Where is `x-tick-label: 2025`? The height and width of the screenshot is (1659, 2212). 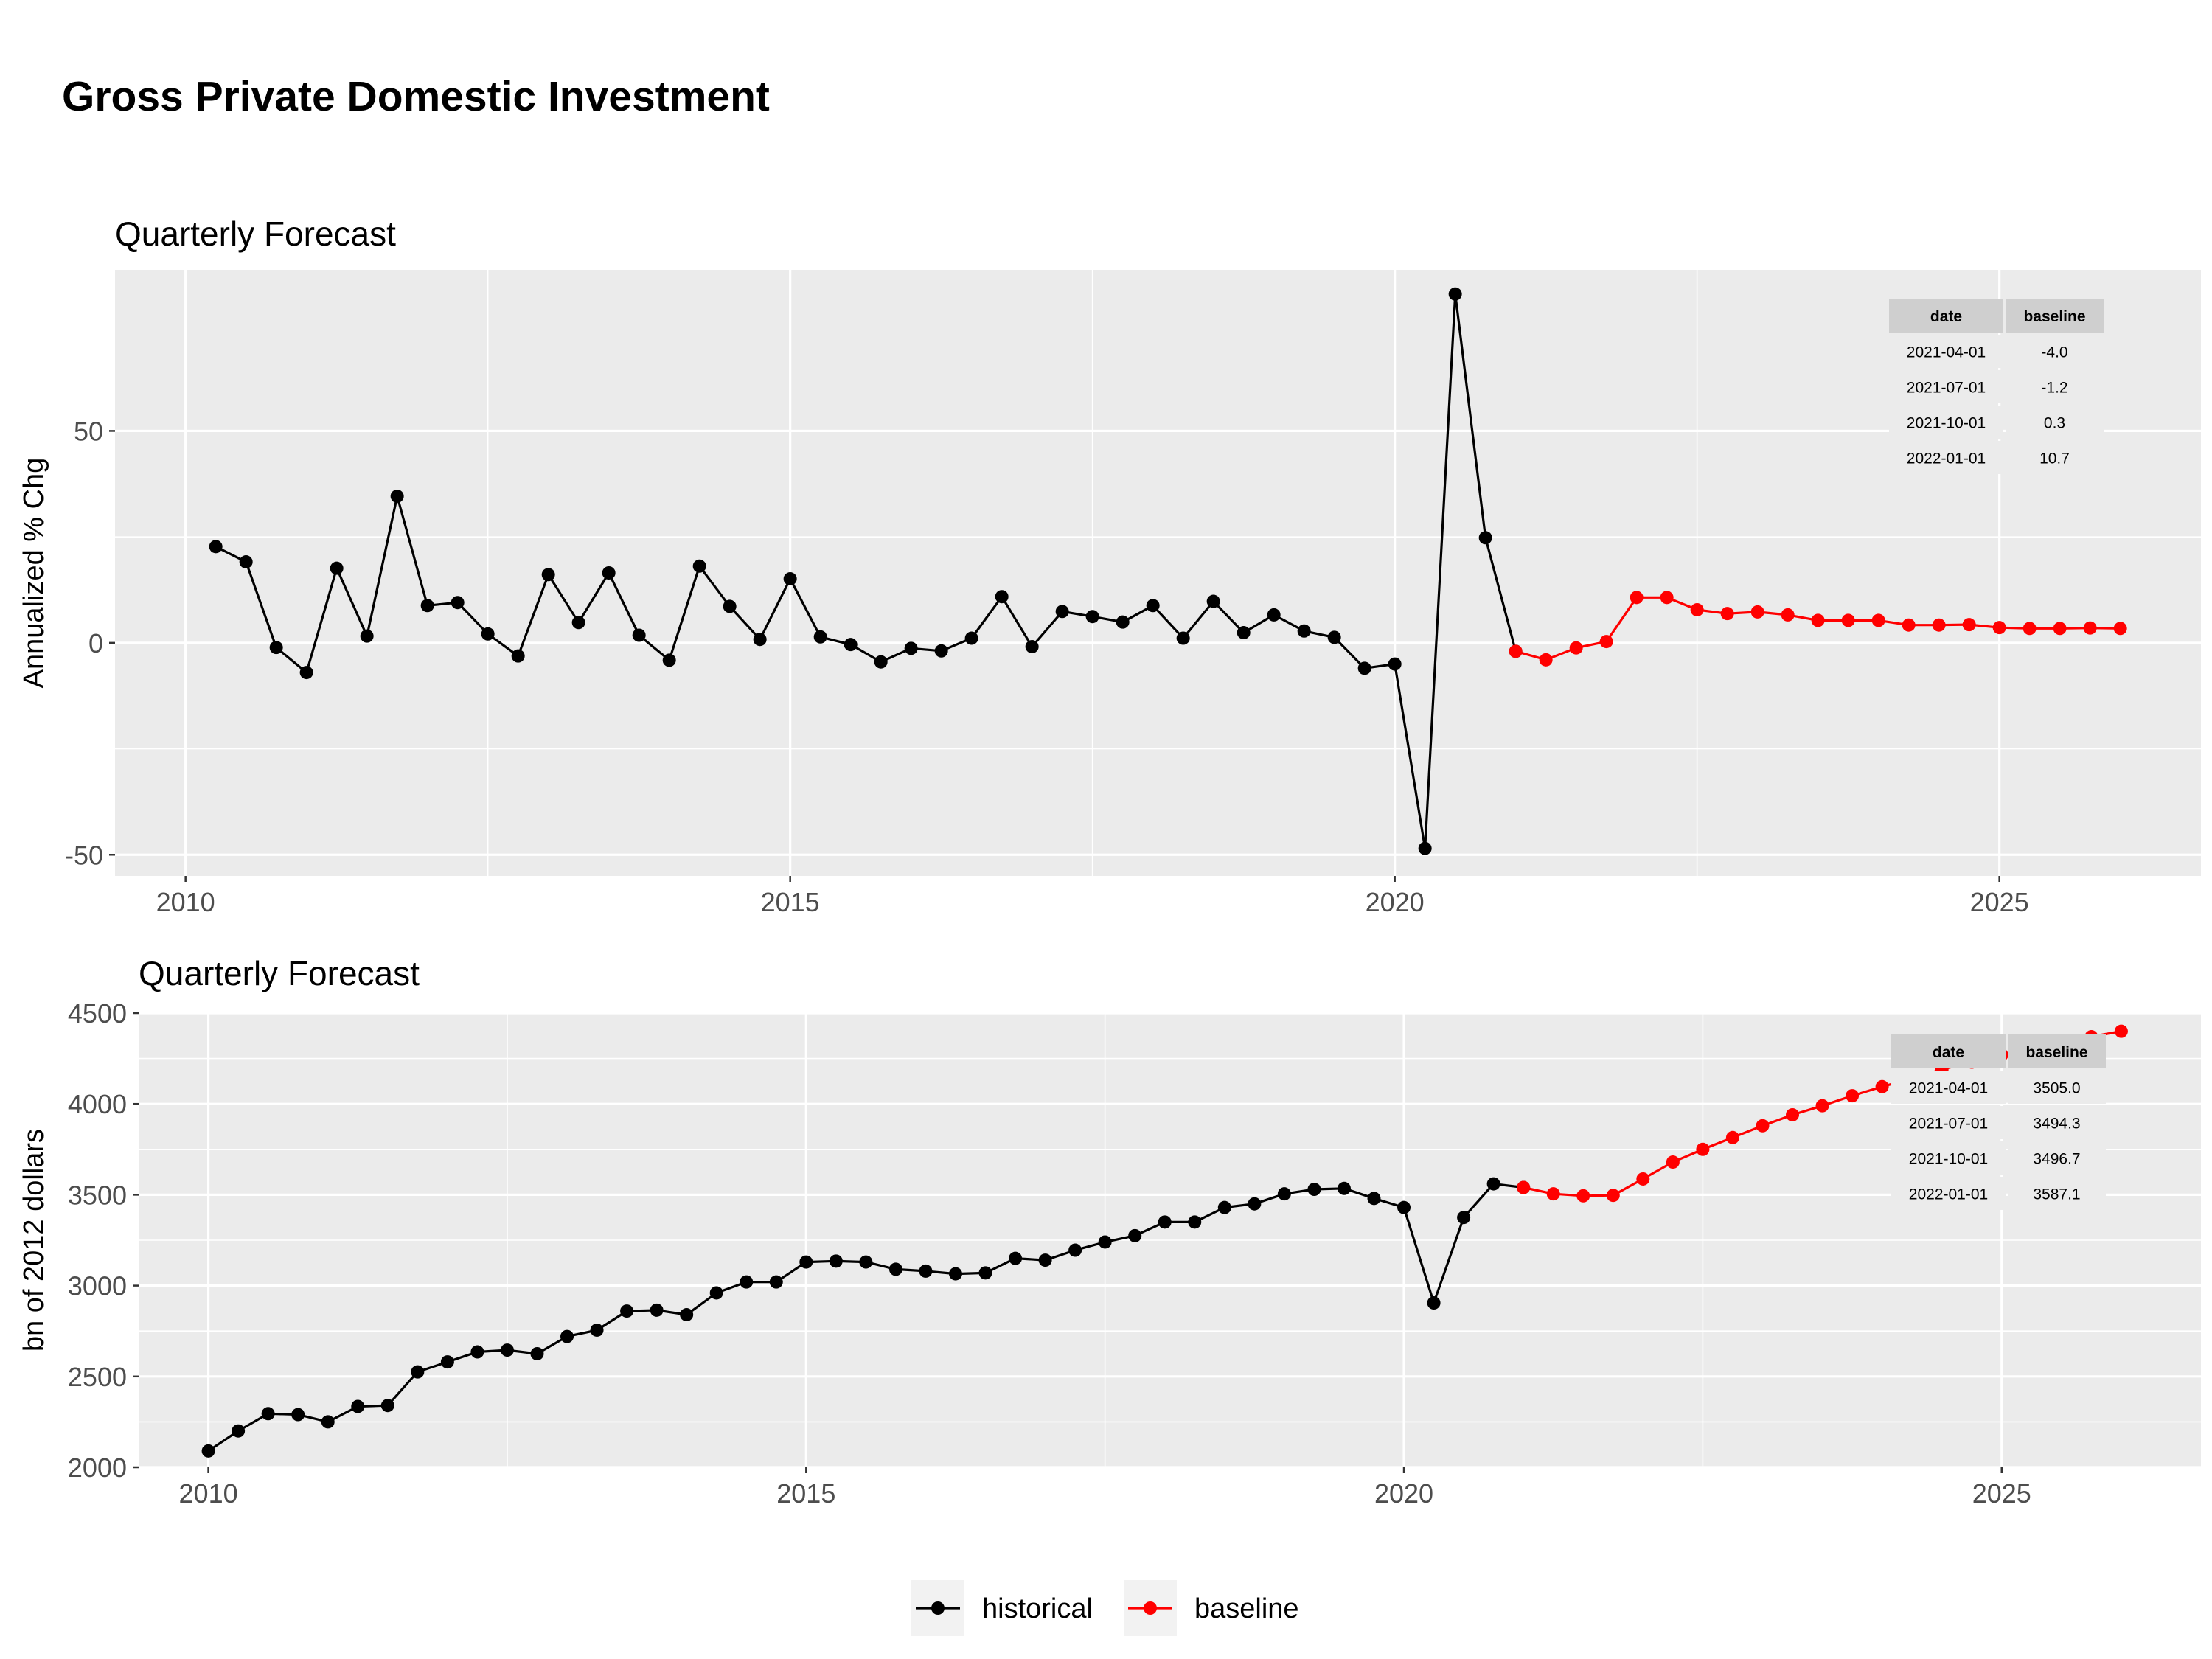
x-tick-label: 2025 is located at coordinates (1999, 902).